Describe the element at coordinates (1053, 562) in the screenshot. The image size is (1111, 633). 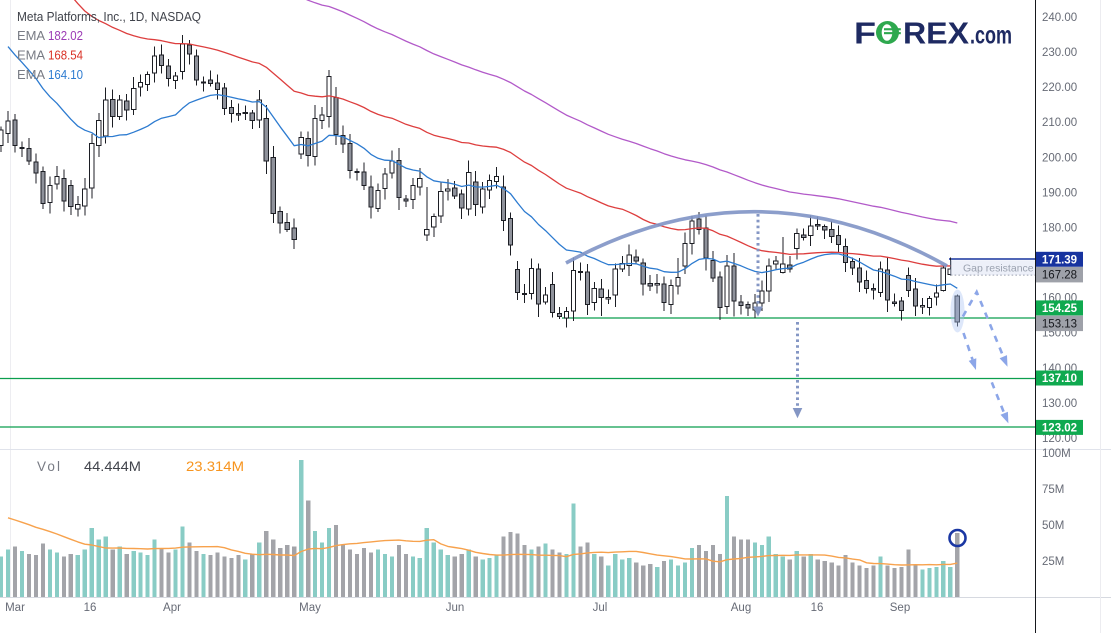
I see `svg-text: 25M` at that location.